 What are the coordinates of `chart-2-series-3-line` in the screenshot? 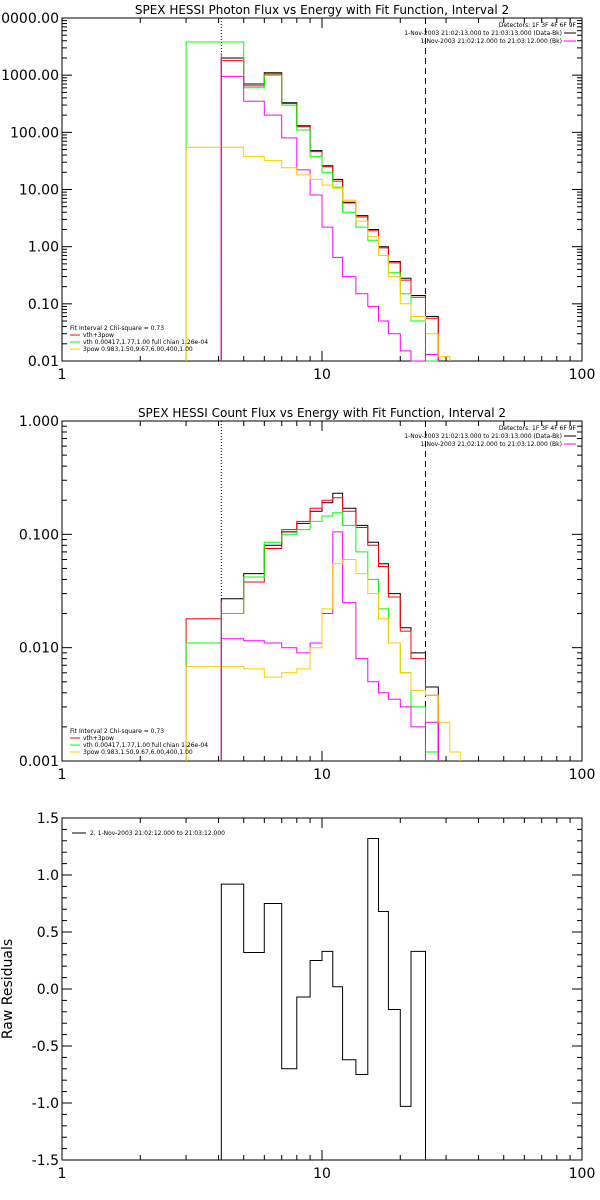 It's located at (312, 636).